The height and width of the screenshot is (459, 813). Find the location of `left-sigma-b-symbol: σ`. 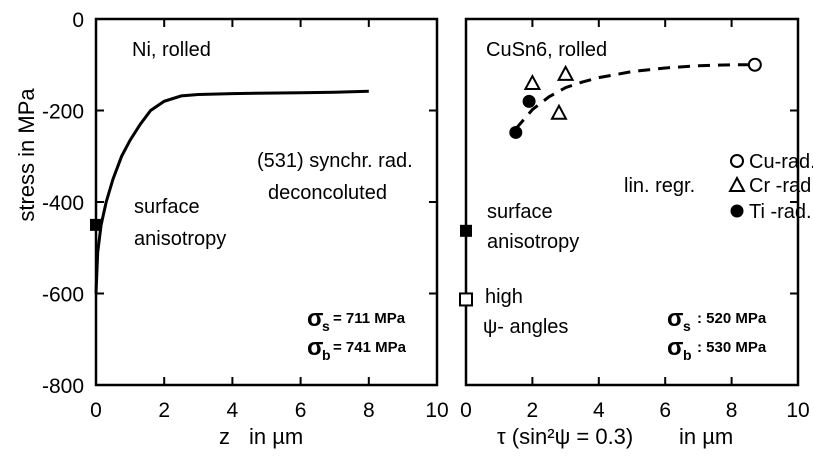

left-sigma-b-symbol: σ is located at coordinates (315, 347).